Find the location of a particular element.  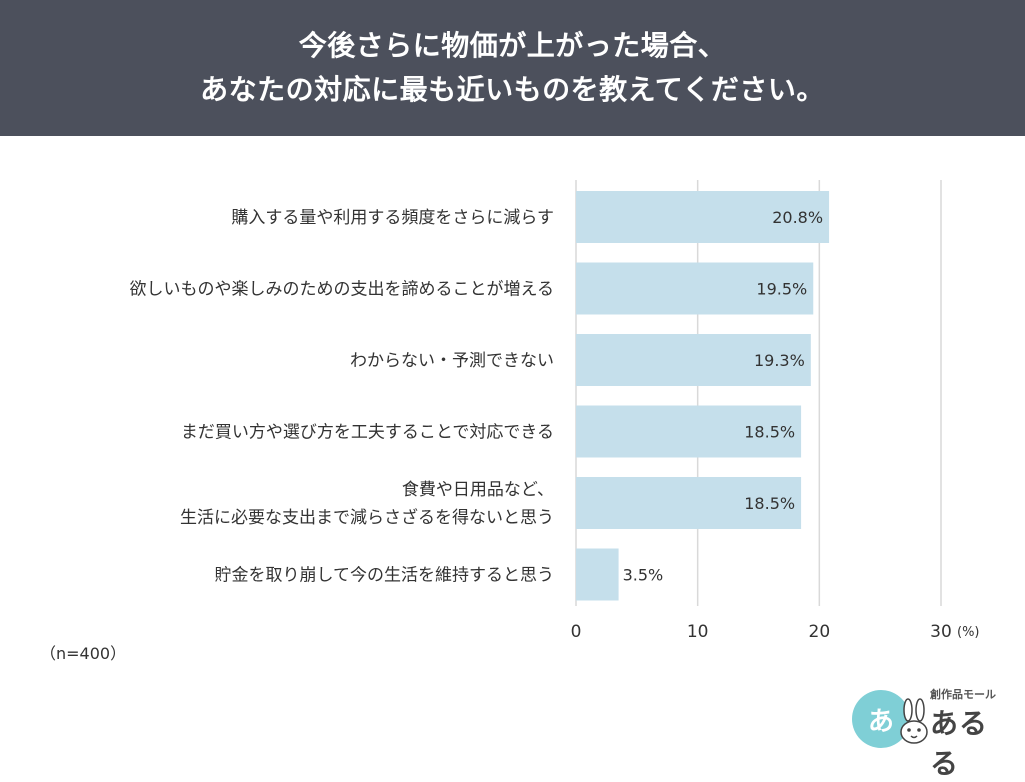

category-label-2-0: わからない・予測できない is located at coordinates (452, 361).